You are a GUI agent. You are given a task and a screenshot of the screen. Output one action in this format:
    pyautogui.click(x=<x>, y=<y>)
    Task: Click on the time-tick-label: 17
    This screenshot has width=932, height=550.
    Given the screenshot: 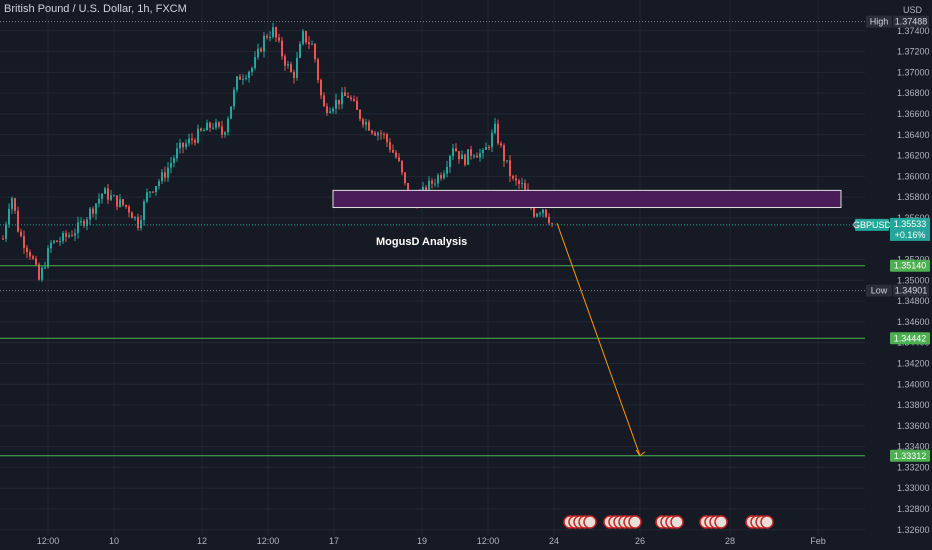 What is the action you would take?
    pyautogui.click(x=334, y=541)
    